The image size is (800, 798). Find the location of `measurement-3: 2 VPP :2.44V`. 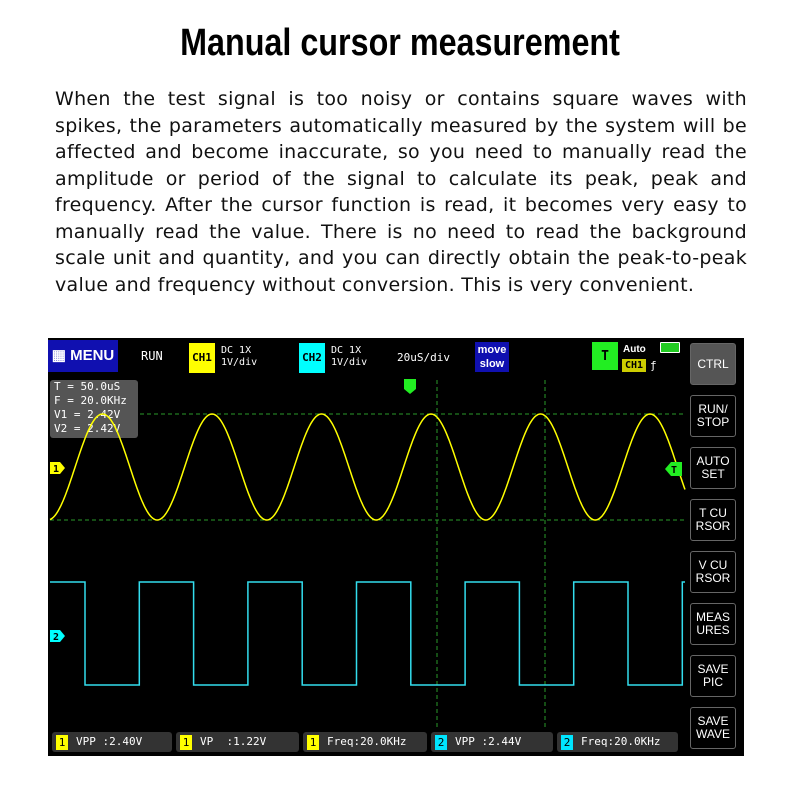

measurement-3: 2 VPP :2.44V is located at coordinates (492, 742).